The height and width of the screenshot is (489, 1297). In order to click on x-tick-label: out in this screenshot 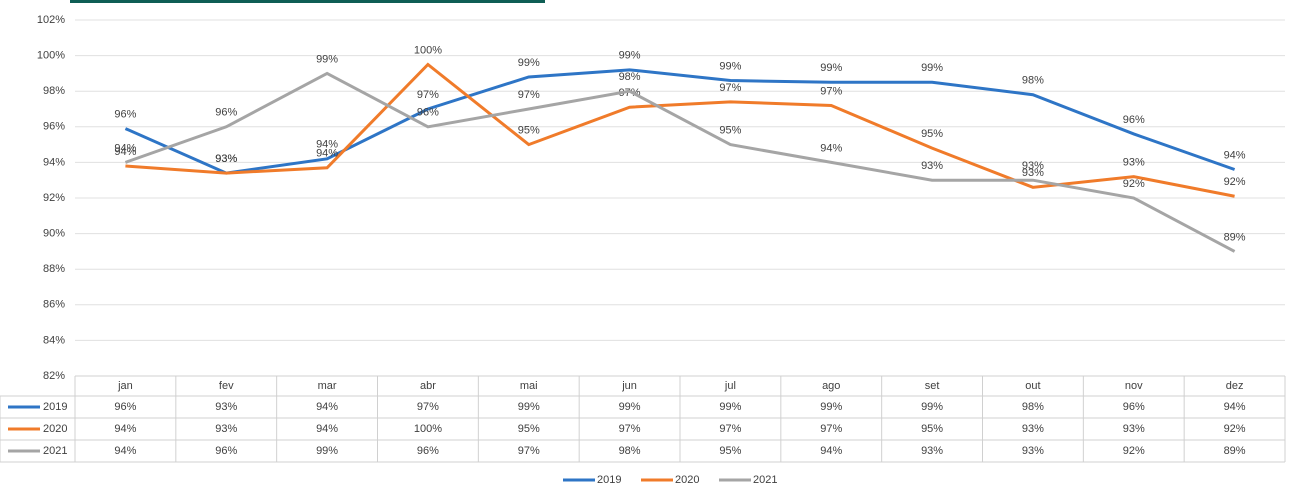, I will do `click(1032, 386)`.